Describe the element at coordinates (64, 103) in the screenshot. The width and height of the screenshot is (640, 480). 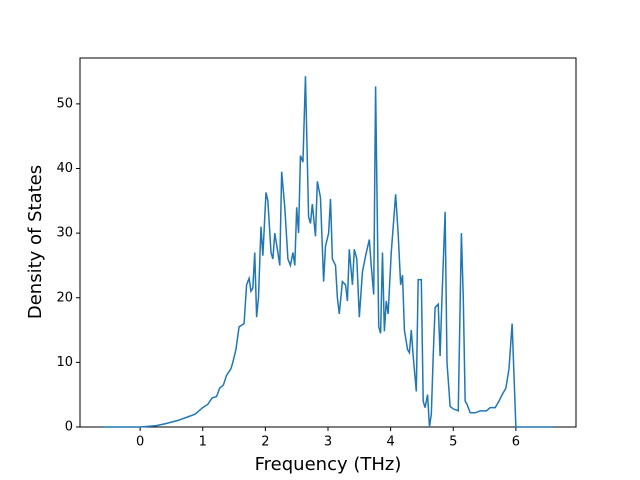
I see `y-tick-label: 50` at that location.